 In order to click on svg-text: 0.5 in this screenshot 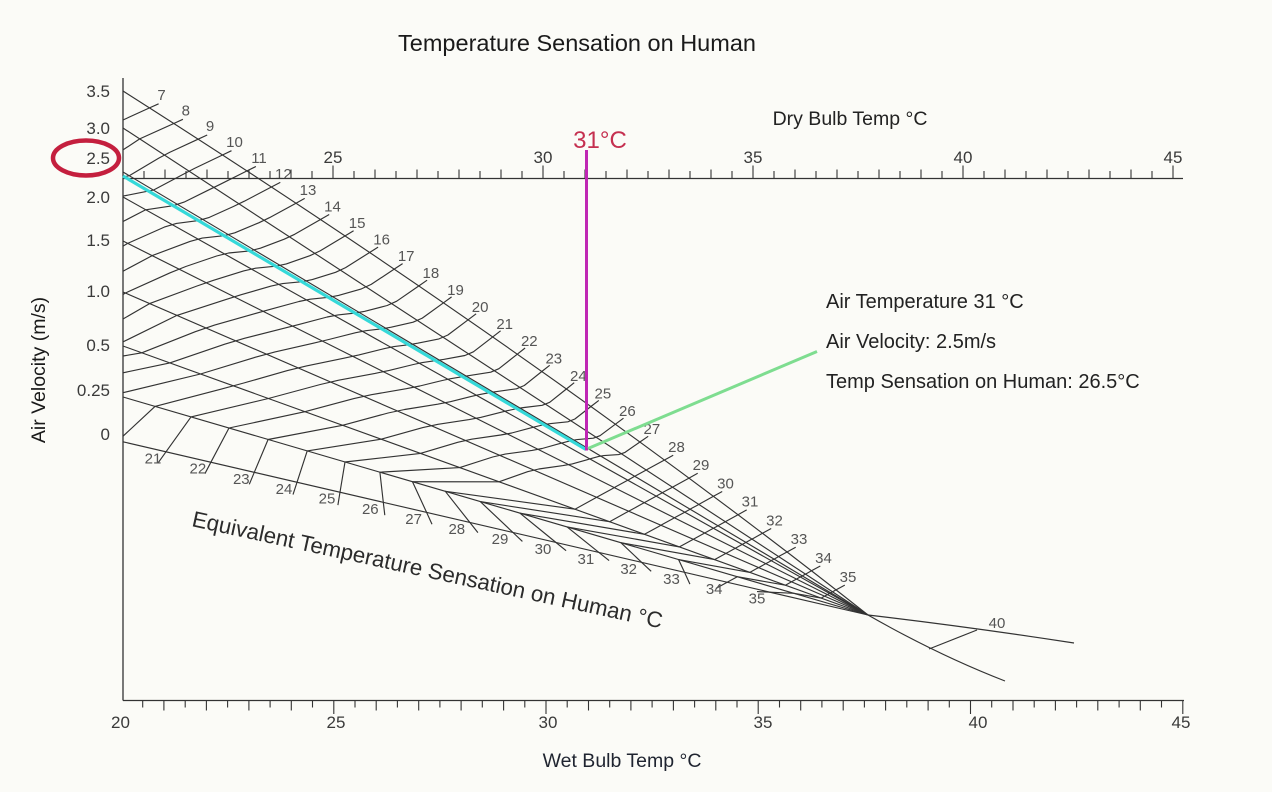, I will do `click(98, 345)`.